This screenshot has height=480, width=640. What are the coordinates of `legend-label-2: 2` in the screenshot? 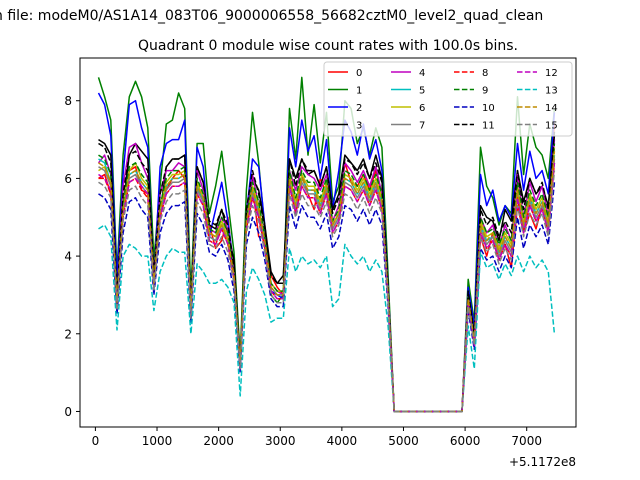 It's located at (359, 108).